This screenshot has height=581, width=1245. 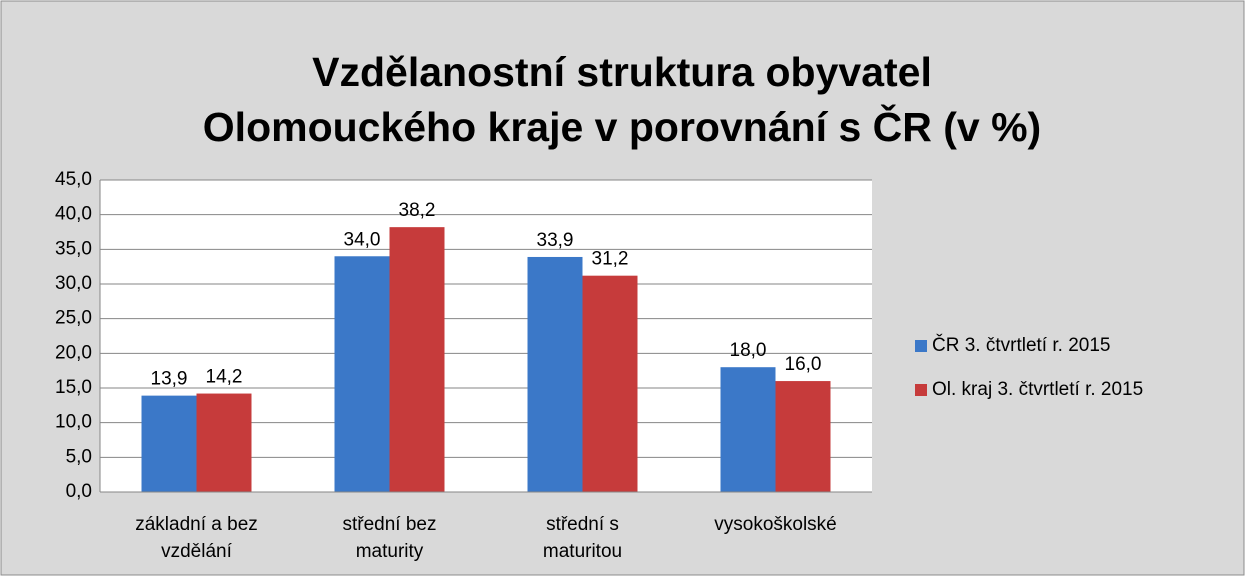 I want to click on legend-label: ČR 3. čtvrtletí r. 2015, so click(x=1021, y=345).